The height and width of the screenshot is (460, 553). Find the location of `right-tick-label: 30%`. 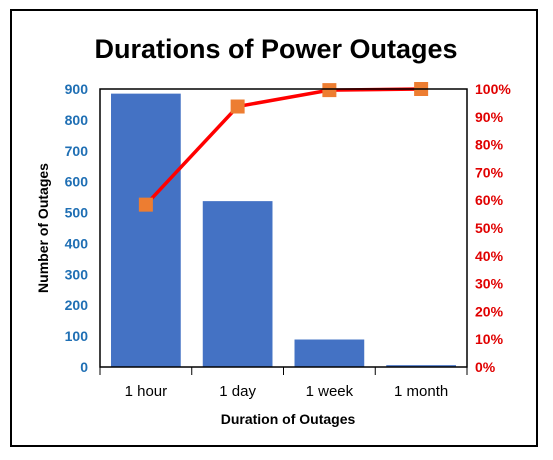

right-tick-label: 30% is located at coordinates (489, 284).